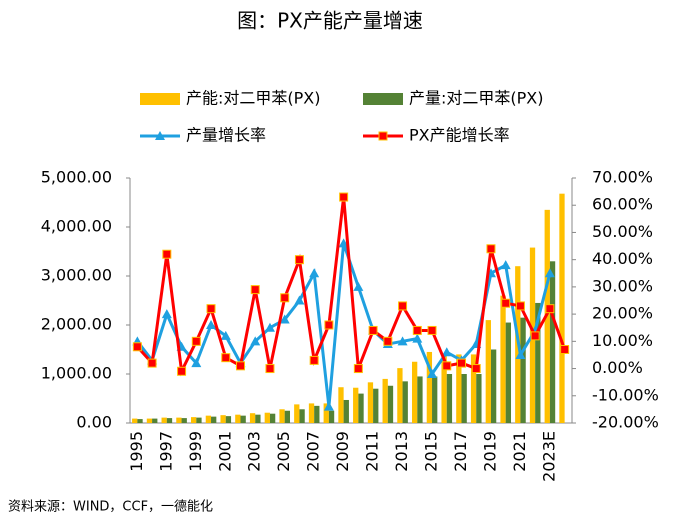  Describe the element at coordinates (94, 422) in the screenshot. I see `y-tick-label: 0.00` at that location.